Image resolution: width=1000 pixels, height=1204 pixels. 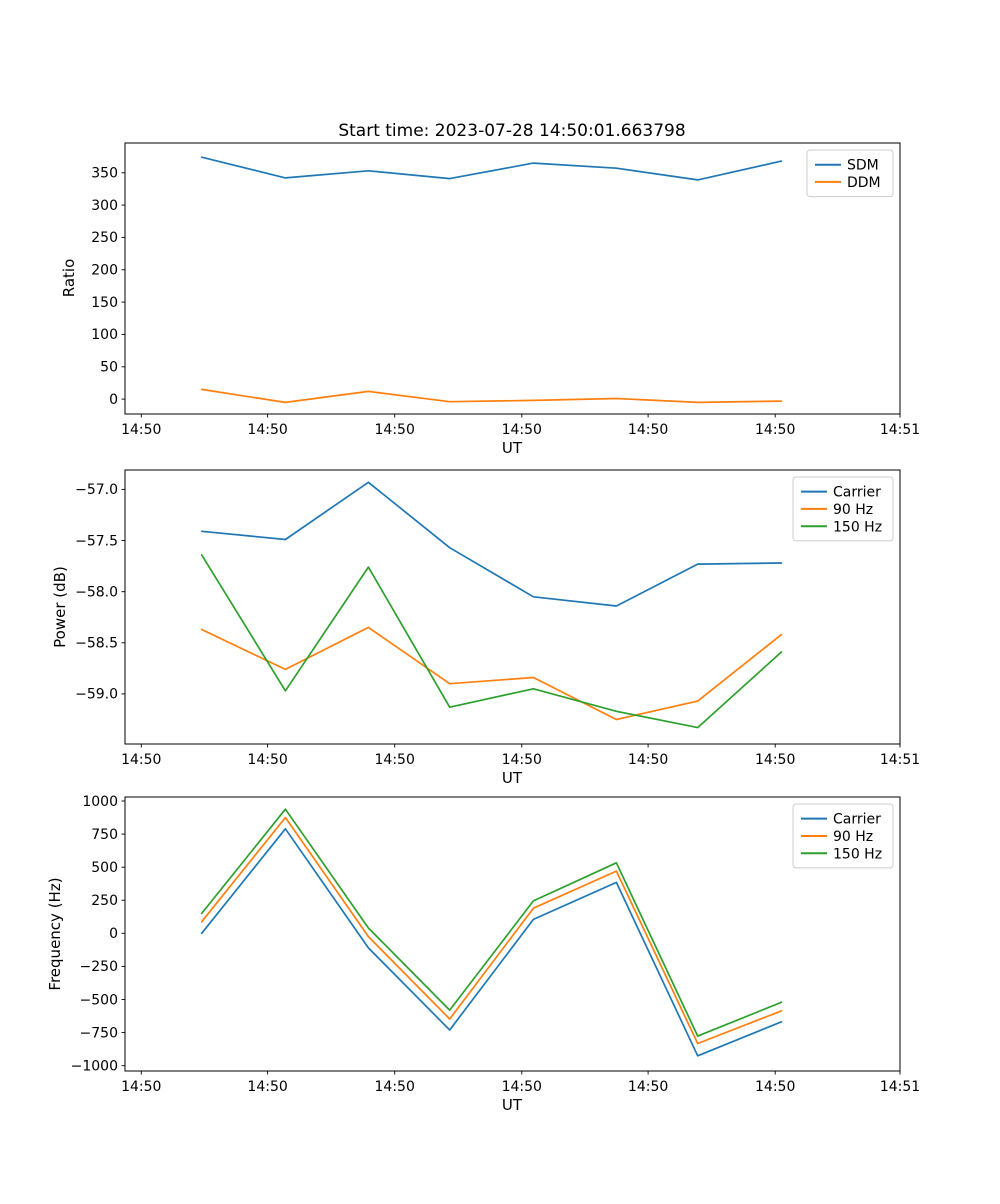 I want to click on chart1-x-axis-label: UT, so click(x=512, y=448).